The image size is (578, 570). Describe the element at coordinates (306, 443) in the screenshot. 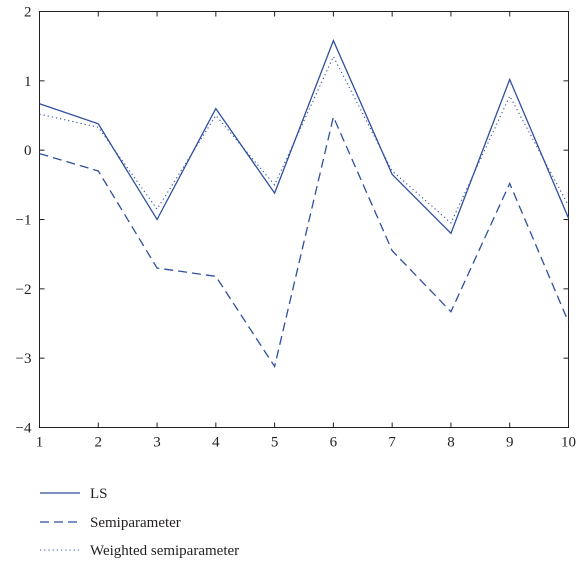

I see `x-tick-labels: 1 2 3 4 5 6 7 8 9 10` at that location.